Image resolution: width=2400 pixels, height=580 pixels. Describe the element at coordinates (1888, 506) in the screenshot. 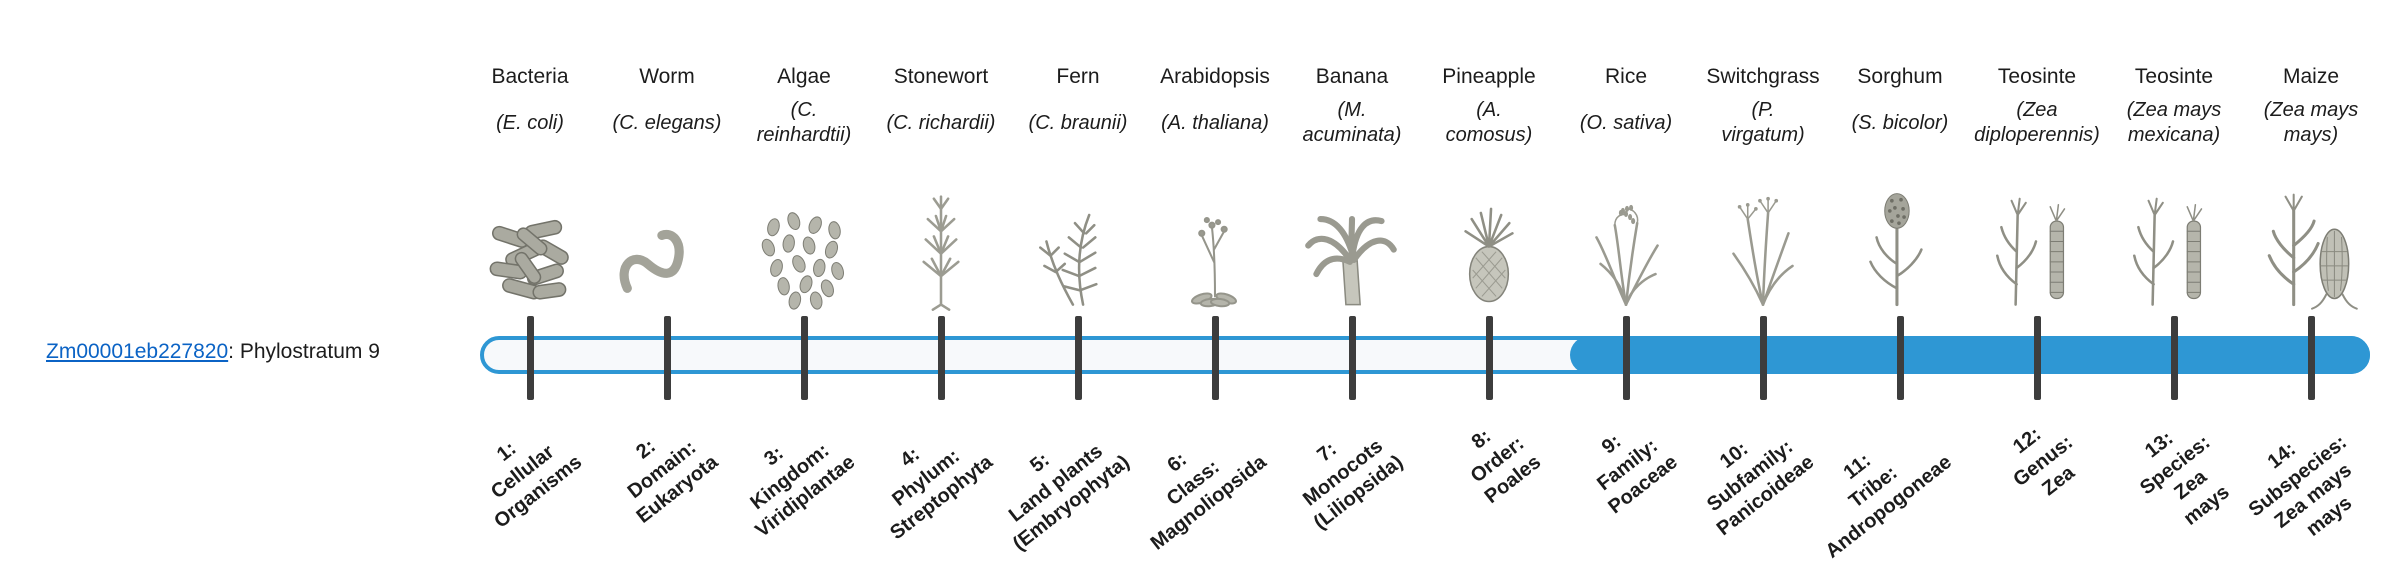

I see `stratum-label: 11: Tribe: Andropogoneae` at that location.